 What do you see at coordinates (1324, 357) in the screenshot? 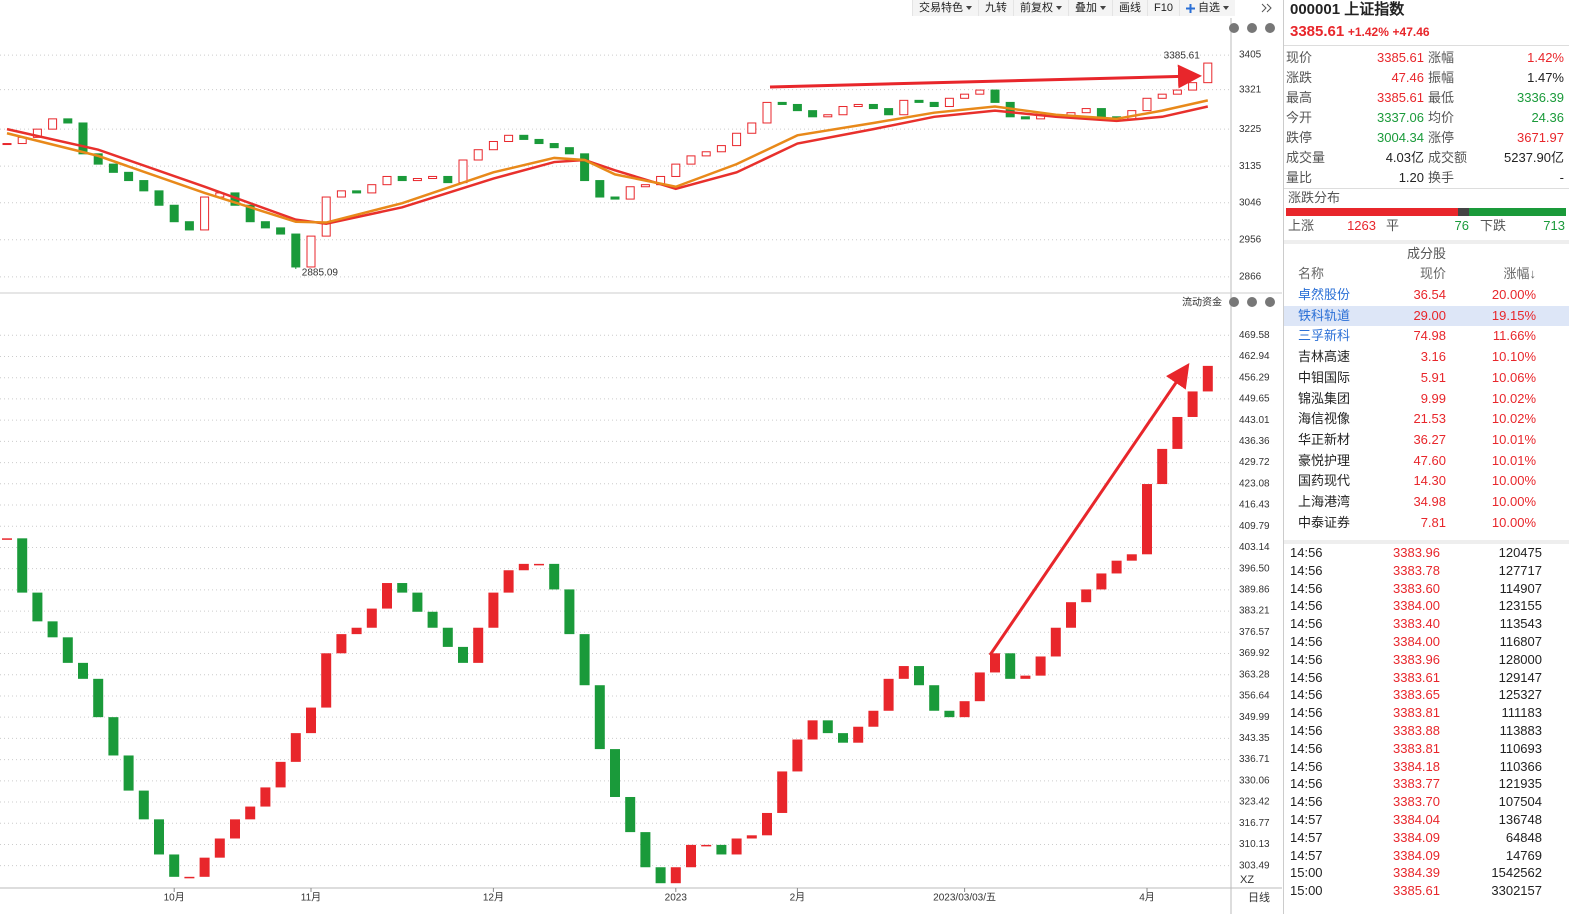
I see `stock-name: 吉林高速` at bounding box center [1324, 357].